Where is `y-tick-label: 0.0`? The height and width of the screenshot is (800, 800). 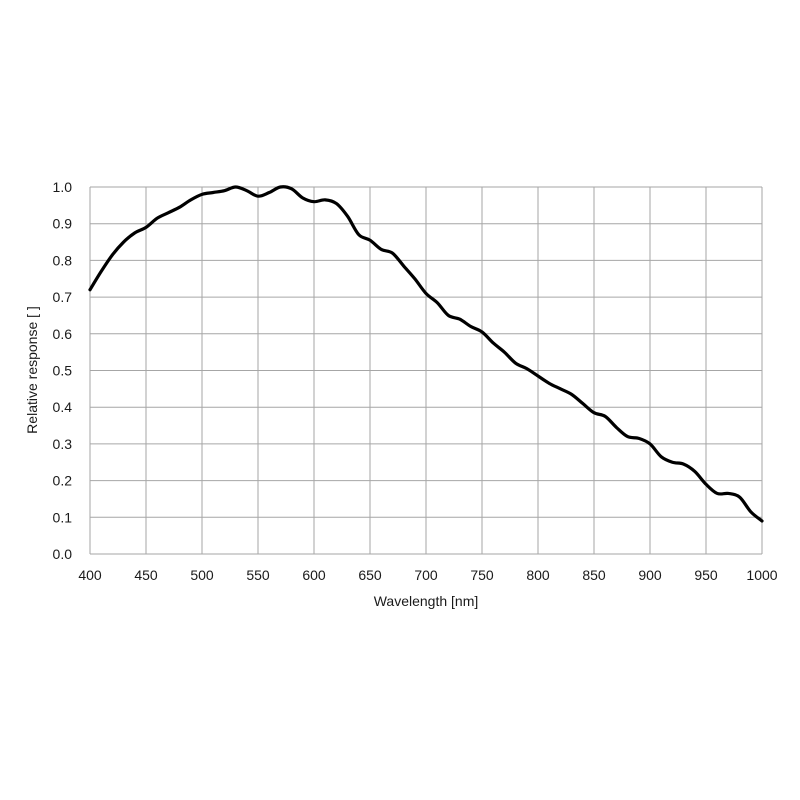
y-tick-label: 0.0 is located at coordinates (63, 554).